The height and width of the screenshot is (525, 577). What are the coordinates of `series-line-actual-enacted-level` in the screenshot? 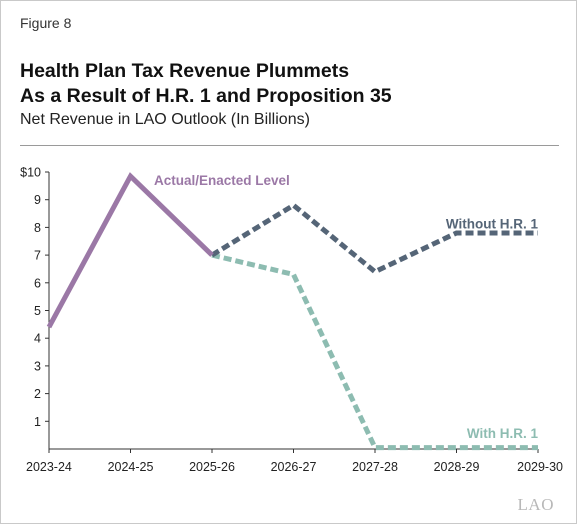 It's located at (130, 250).